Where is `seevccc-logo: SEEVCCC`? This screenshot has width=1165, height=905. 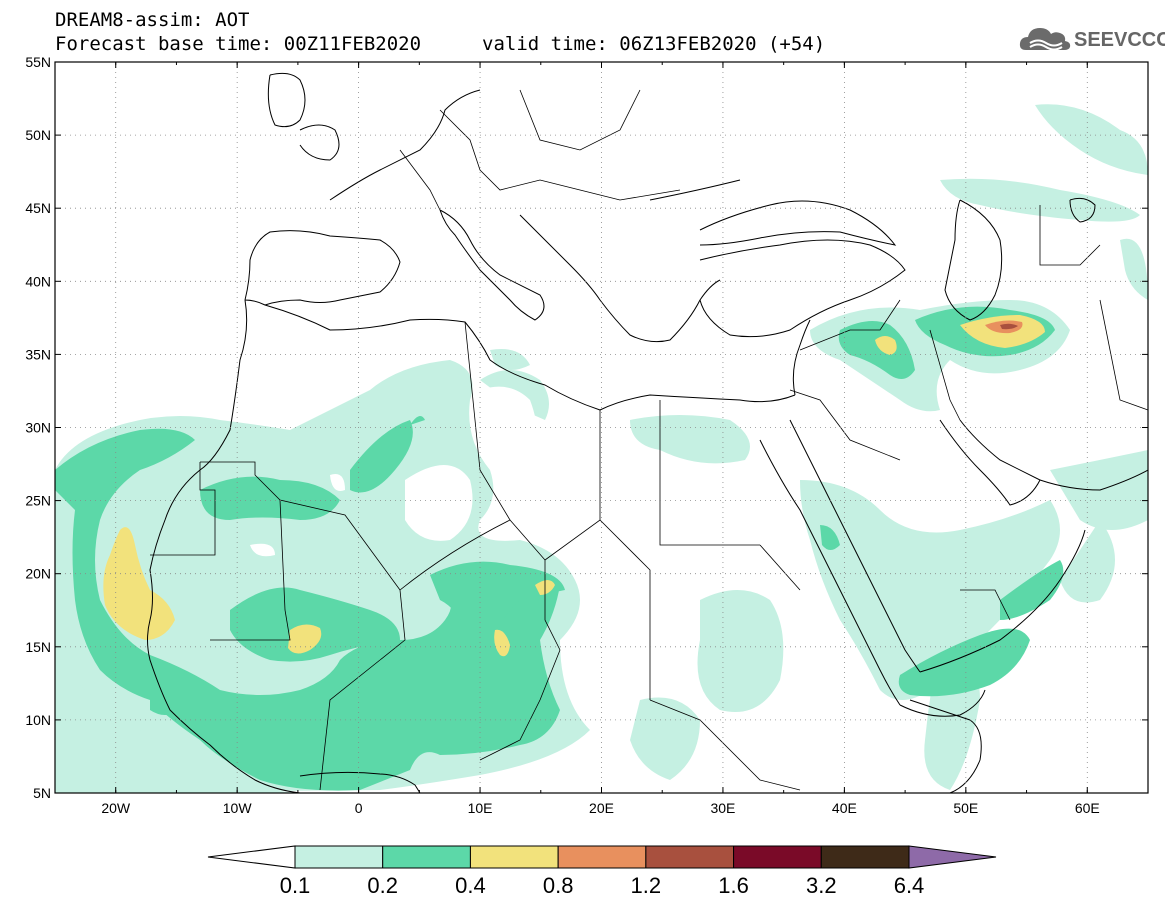
seevccc-logo: SEEVCCC is located at coordinates (1091, 39).